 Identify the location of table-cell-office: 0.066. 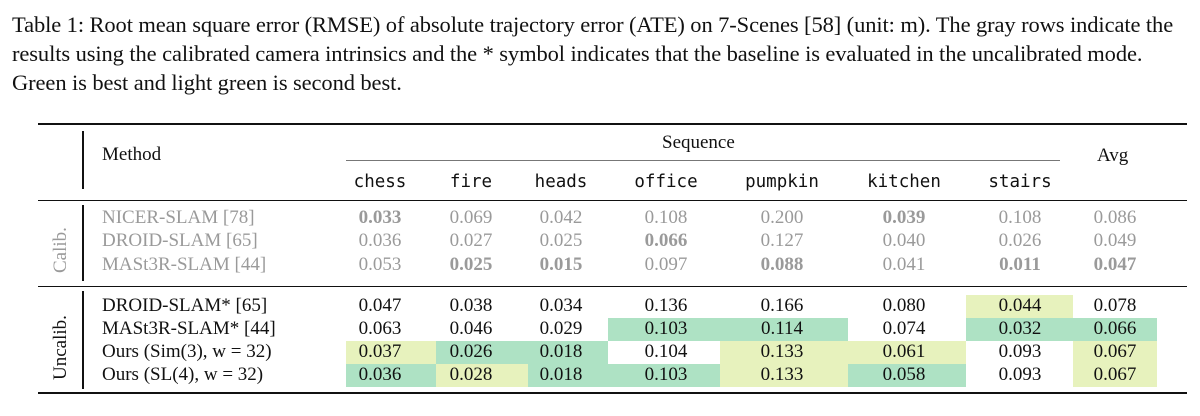
(666, 240).